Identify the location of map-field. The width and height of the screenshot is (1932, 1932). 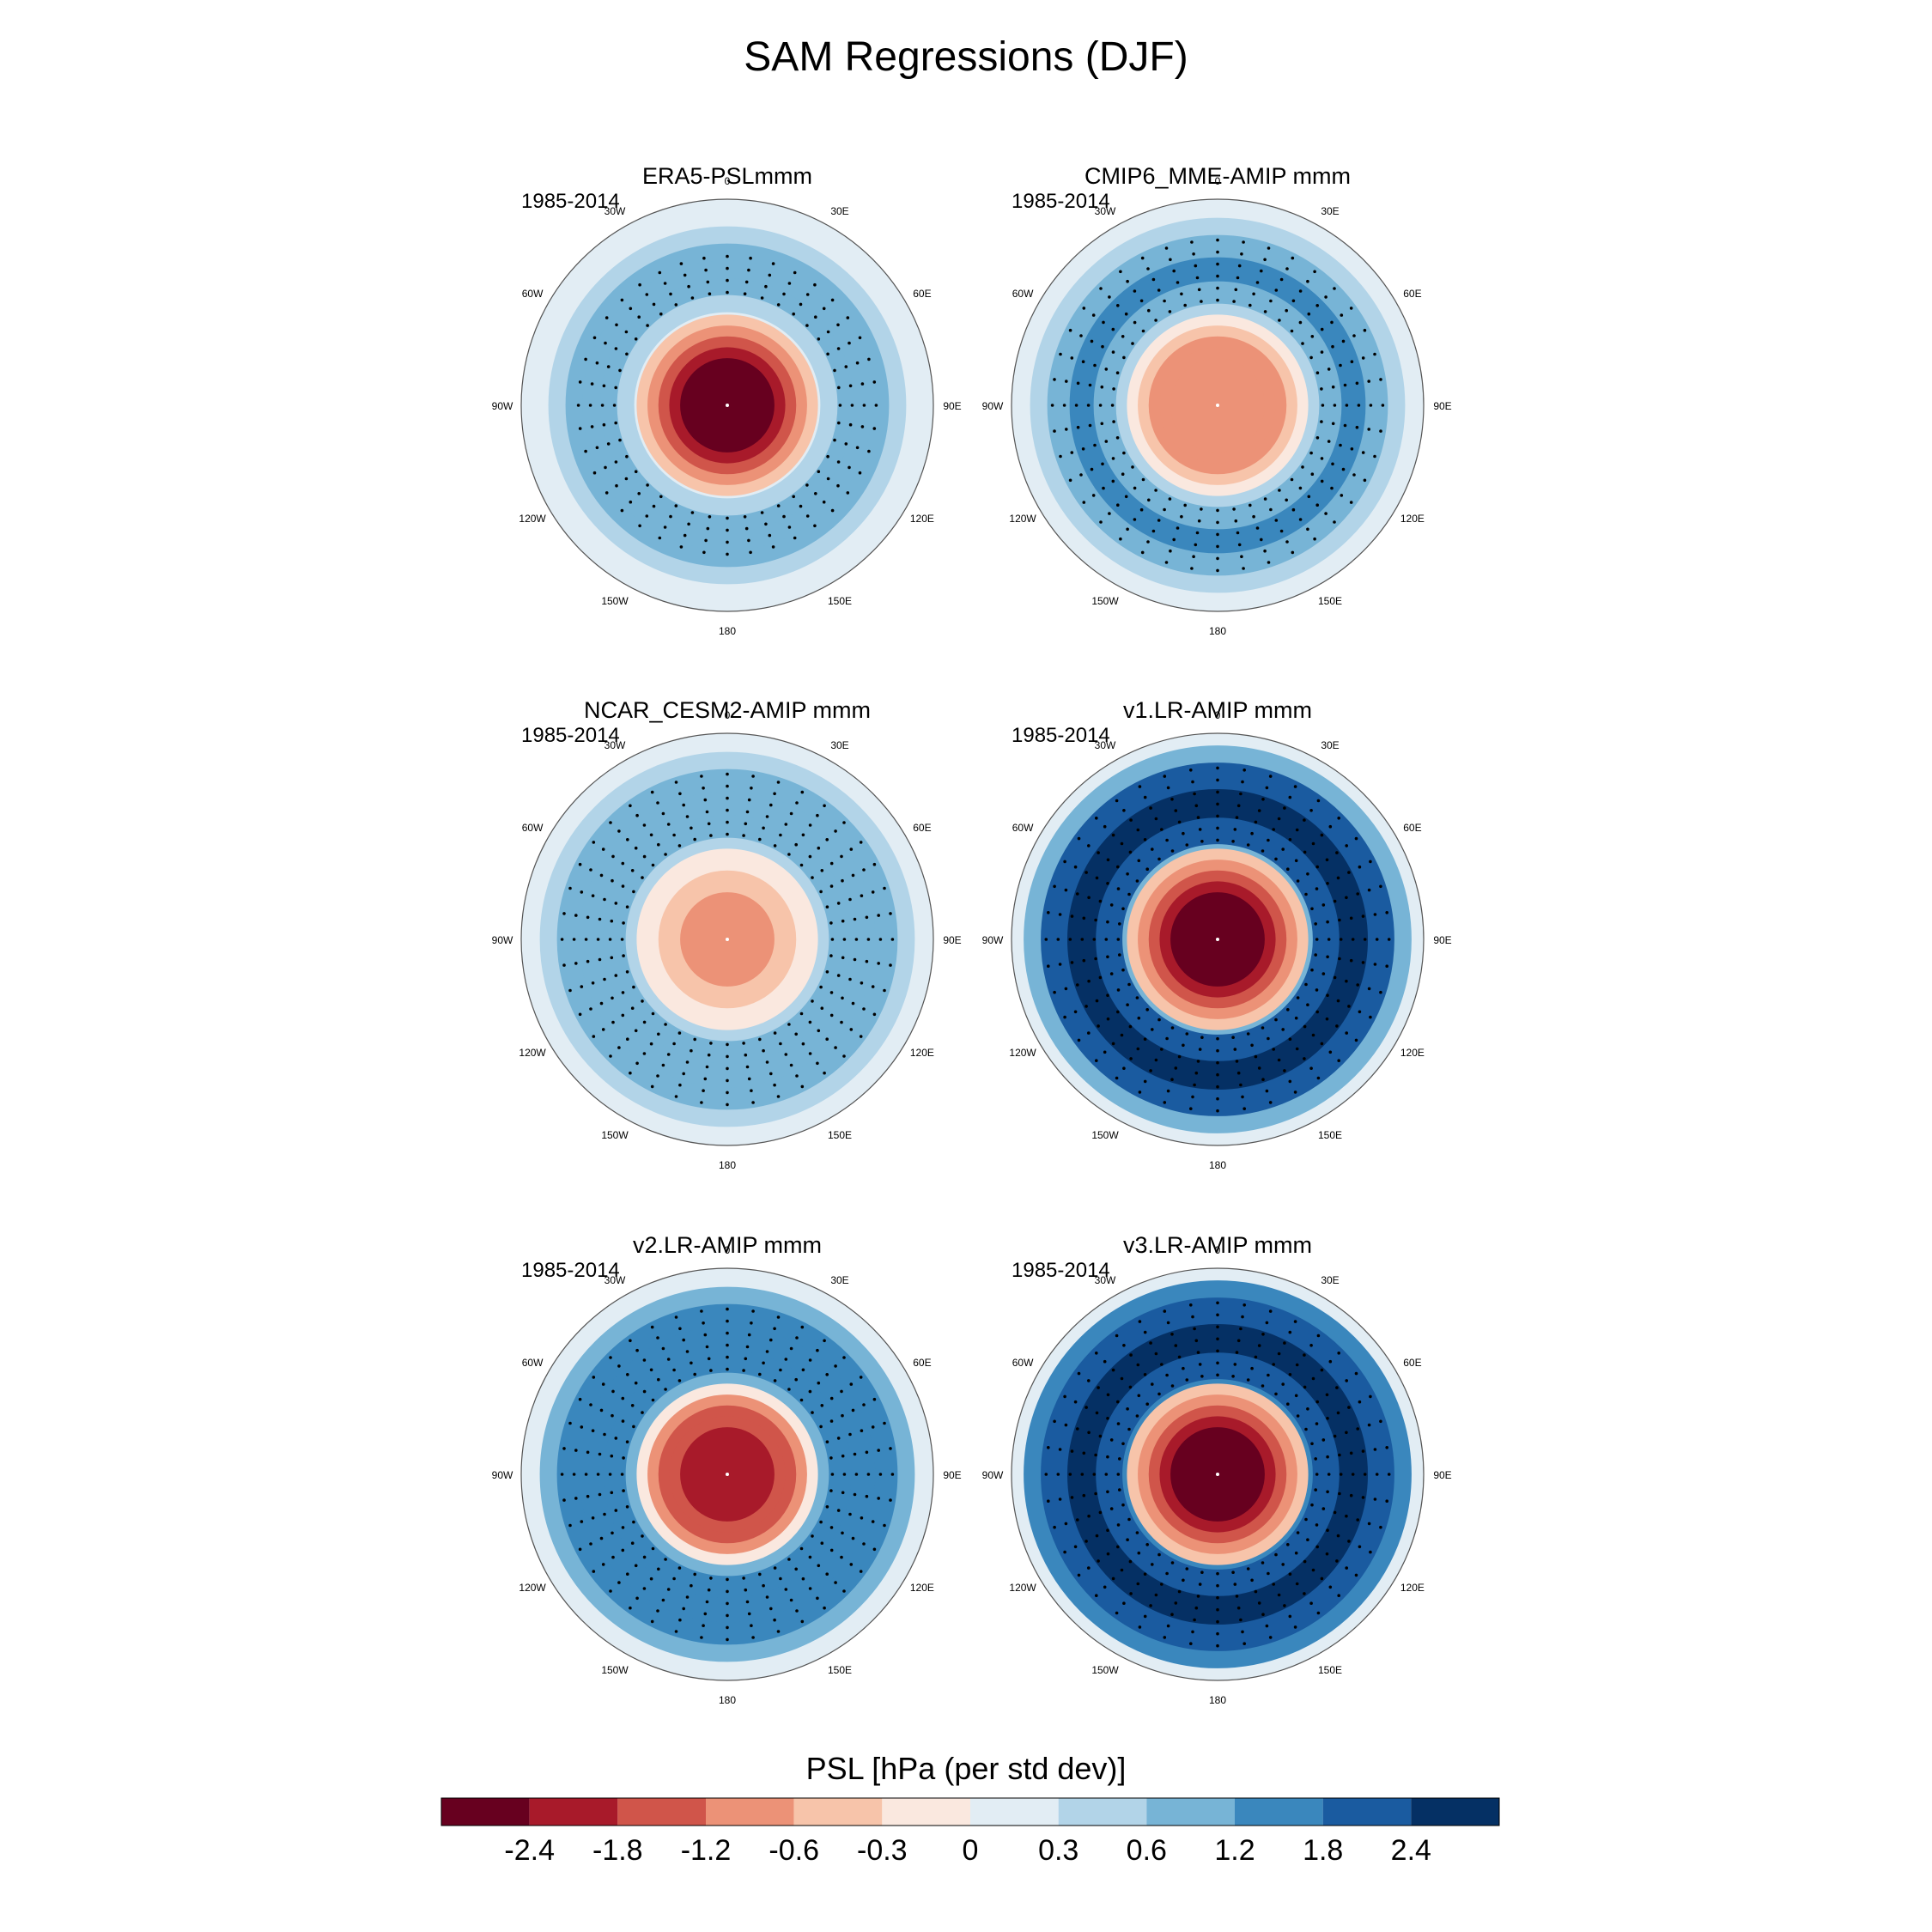
(1218, 405).